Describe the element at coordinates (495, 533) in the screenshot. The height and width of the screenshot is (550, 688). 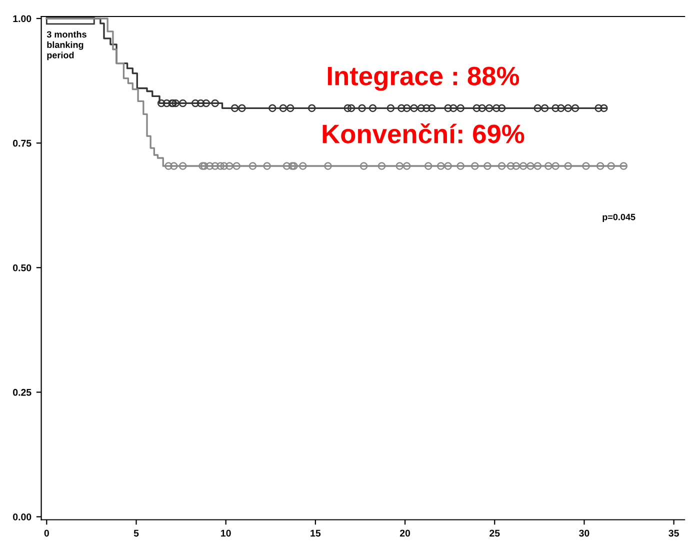
I see `x-tick-label: 25` at that location.